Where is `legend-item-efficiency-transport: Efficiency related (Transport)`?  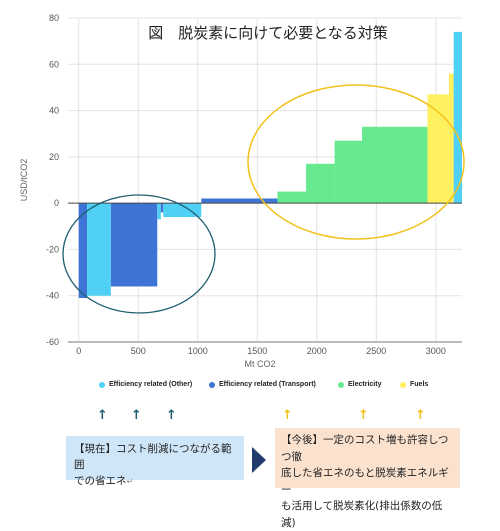 legend-item-efficiency-transport: Efficiency related (Transport) is located at coordinates (262, 384).